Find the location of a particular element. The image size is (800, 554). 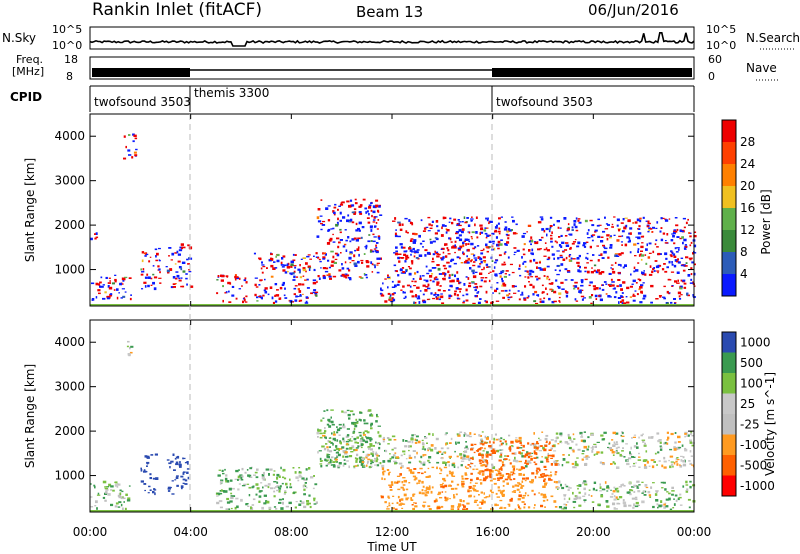

x-tick-label: 04:00 is located at coordinates (190, 532).